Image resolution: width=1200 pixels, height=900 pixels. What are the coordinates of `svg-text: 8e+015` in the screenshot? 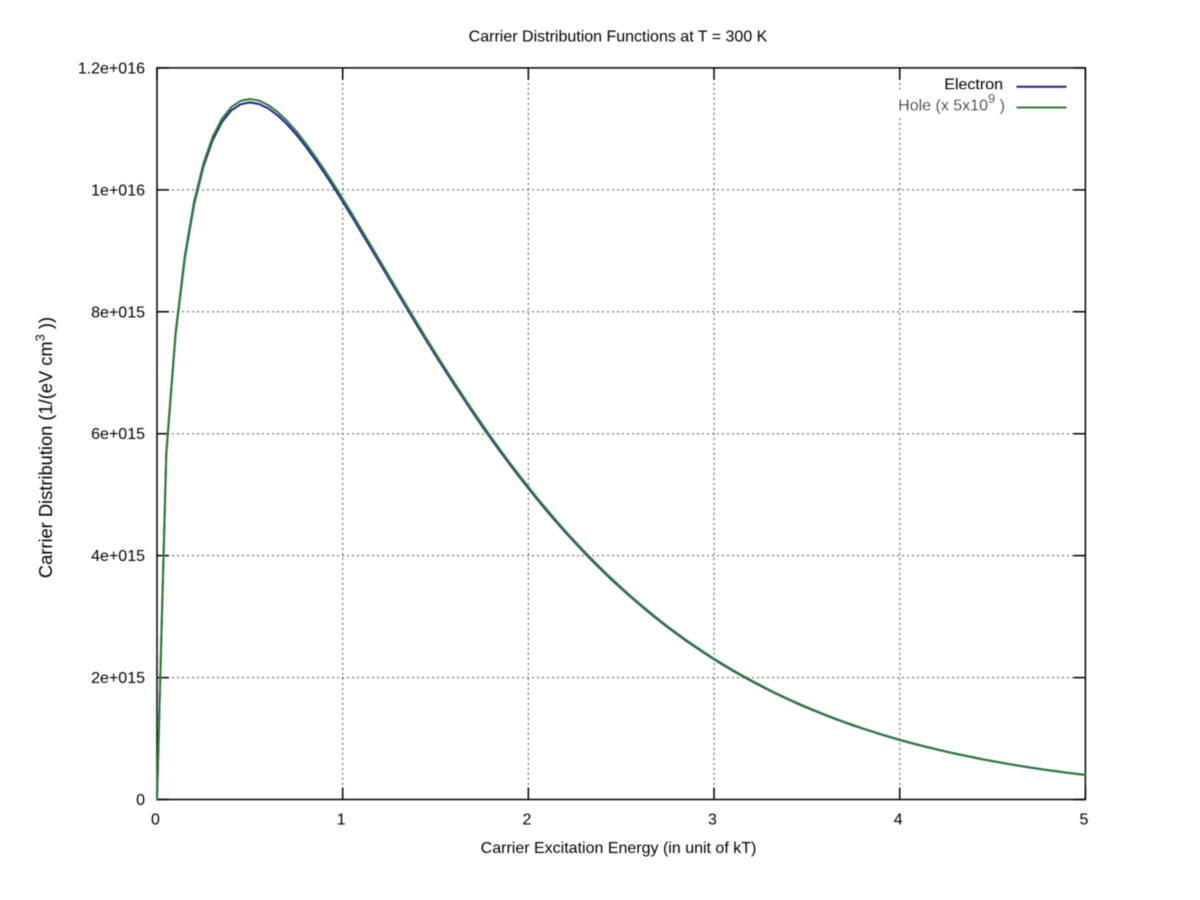 It's located at (118, 312).